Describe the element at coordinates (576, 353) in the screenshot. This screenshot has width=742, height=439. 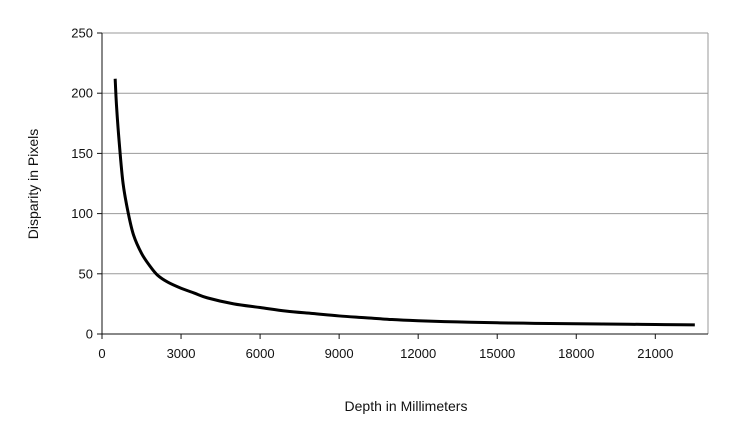
I see `x-tick-label: 18000` at that location.